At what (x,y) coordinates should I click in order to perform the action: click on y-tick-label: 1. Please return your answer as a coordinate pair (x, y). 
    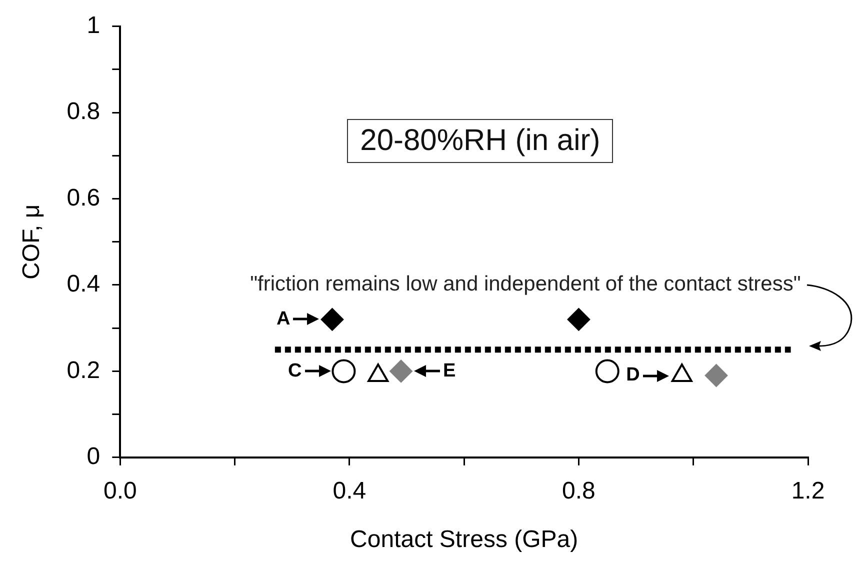
    Looking at the image, I should click on (93, 26).